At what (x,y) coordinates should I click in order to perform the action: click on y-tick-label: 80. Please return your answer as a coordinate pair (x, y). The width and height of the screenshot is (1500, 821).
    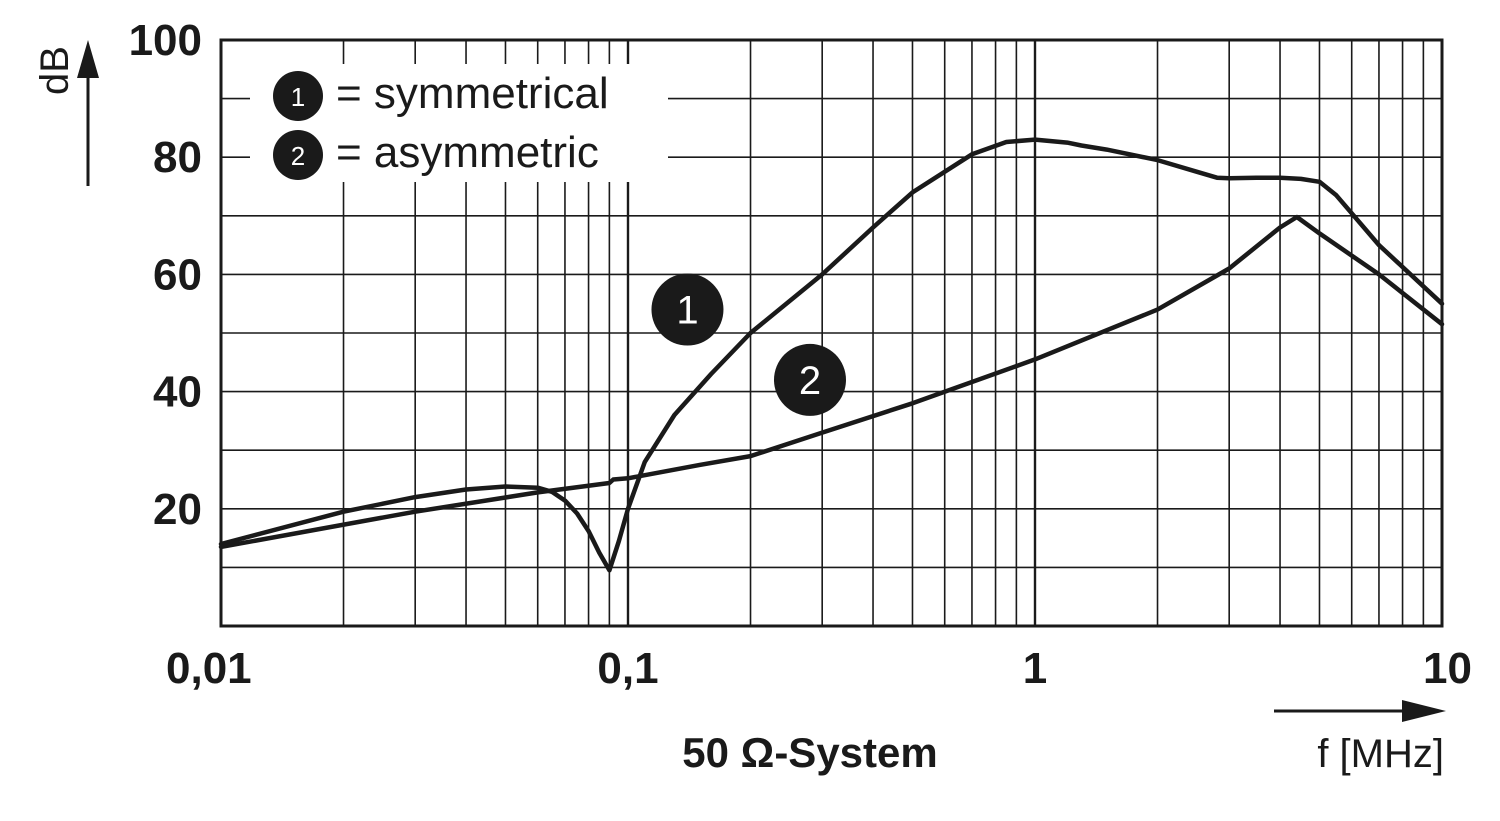
    Looking at the image, I should click on (177, 157).